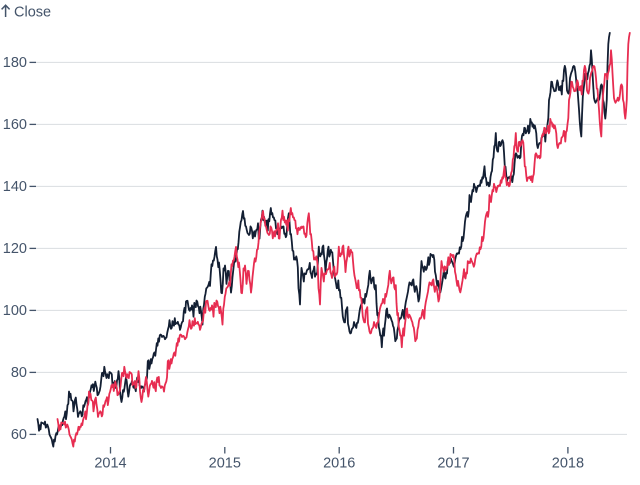 The height and width of the screenshot is (485, 640). I want to click on svg-text: 120, so click(15, 249).